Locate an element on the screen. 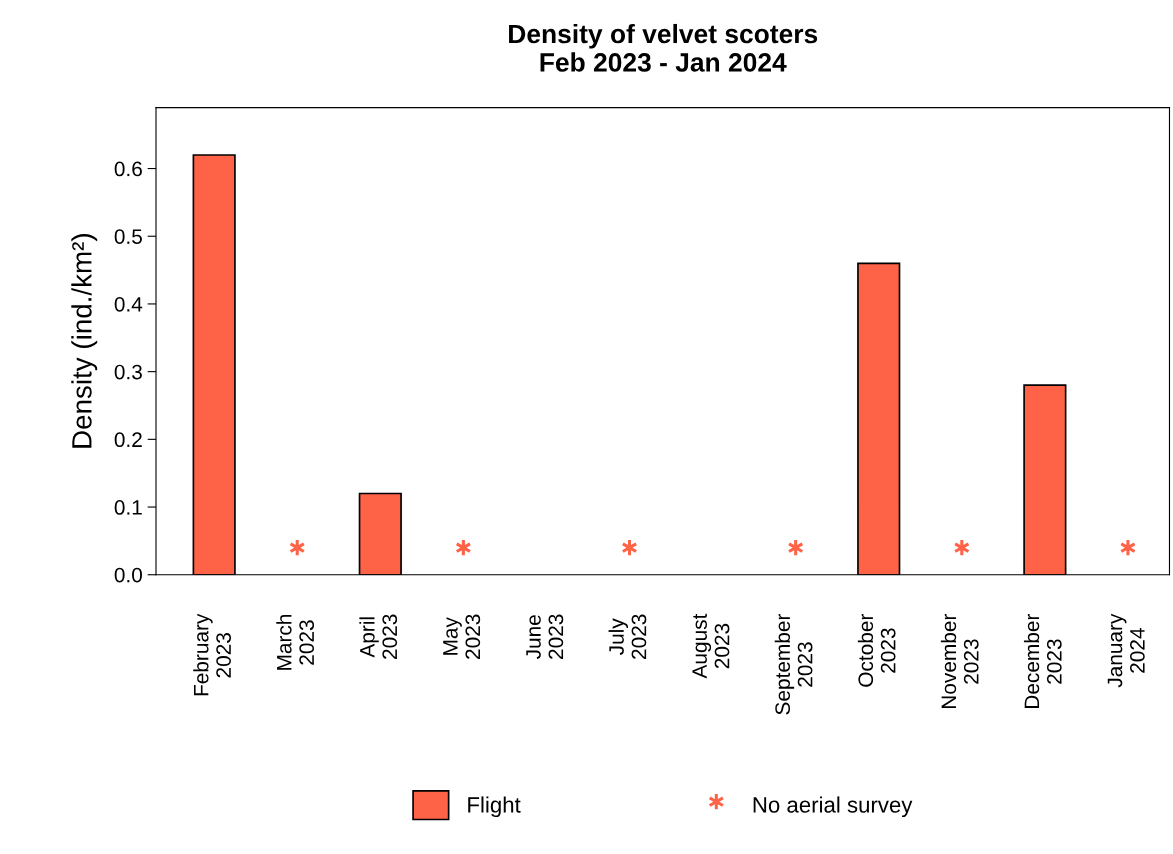  legend-label: No aerial survey is located at coordinates (833, 807).